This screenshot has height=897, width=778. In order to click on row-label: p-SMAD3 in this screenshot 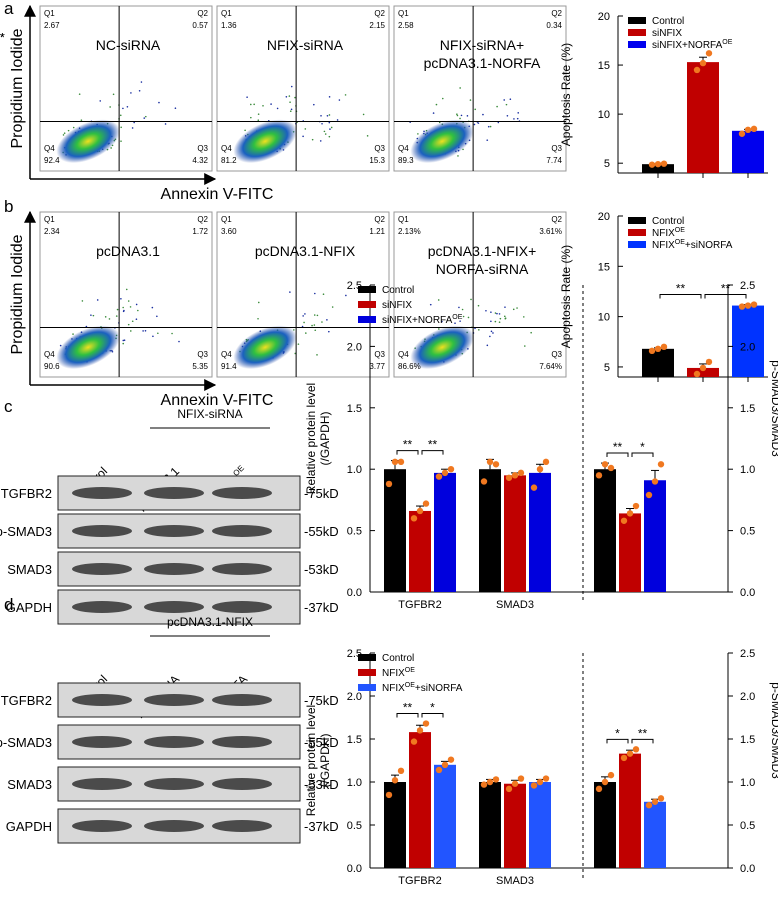, I will do `click(26, 742)`.